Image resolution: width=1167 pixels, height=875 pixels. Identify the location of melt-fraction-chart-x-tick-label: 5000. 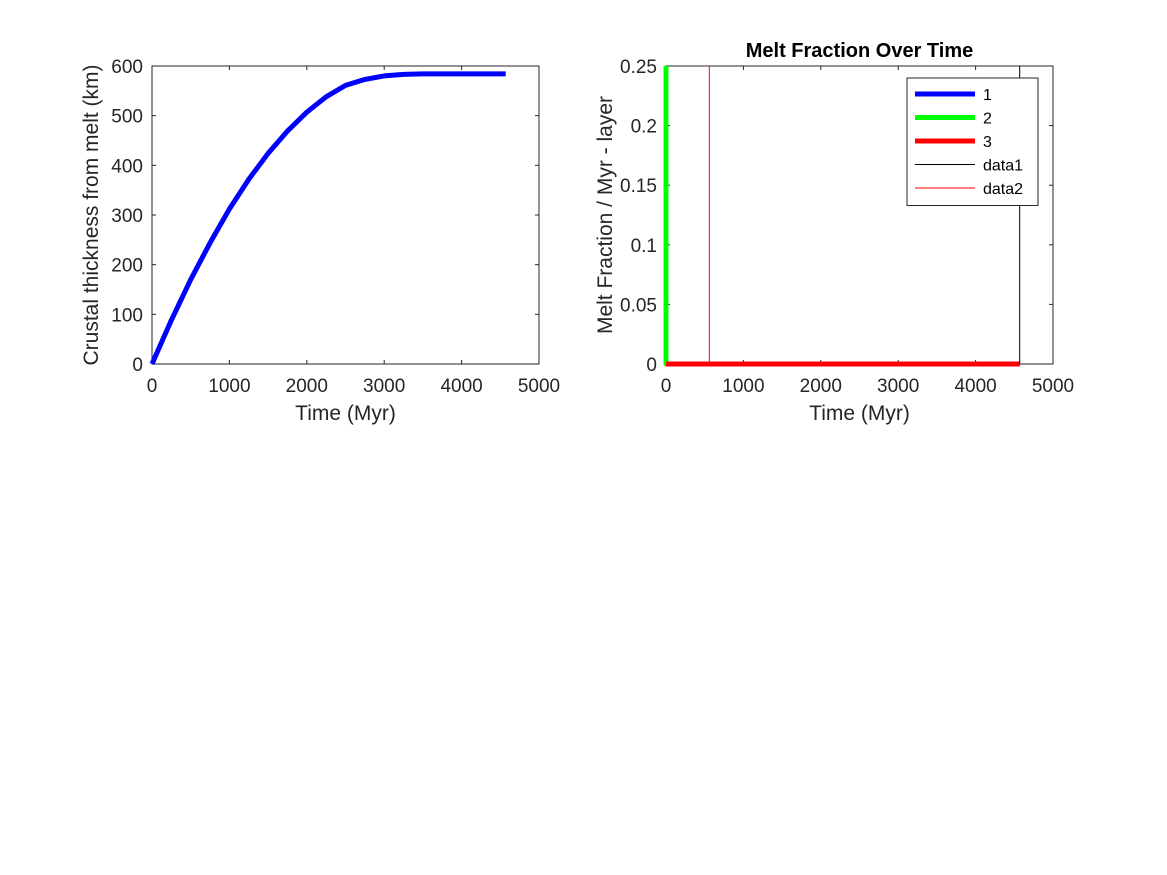
(1053, 386).